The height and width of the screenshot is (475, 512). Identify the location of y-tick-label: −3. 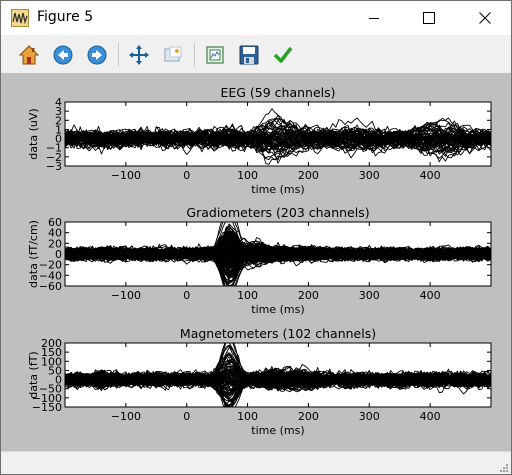
(54, 166).